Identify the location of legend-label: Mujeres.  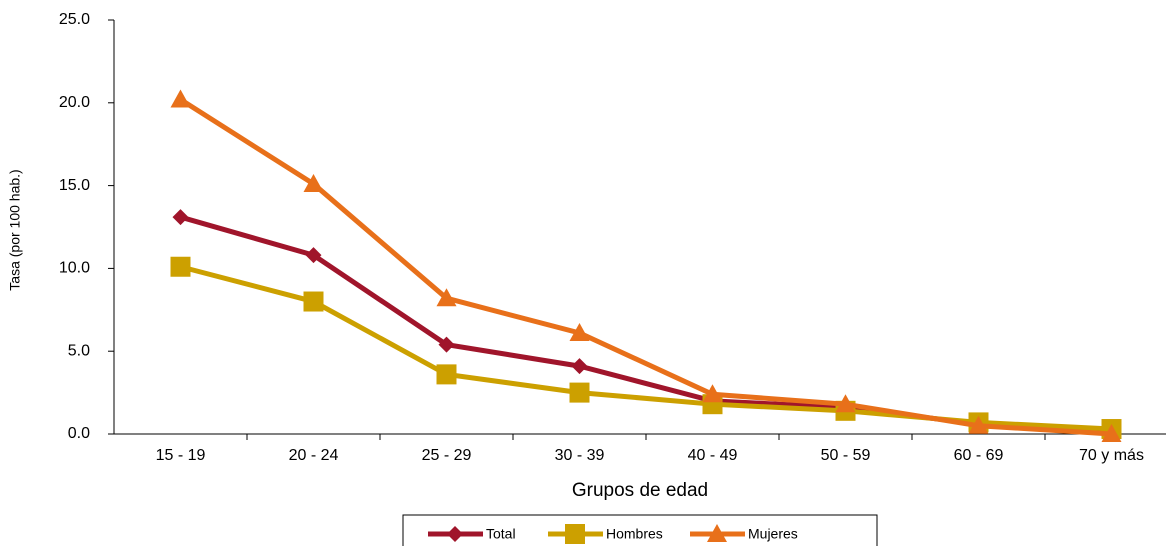
(773, 534).